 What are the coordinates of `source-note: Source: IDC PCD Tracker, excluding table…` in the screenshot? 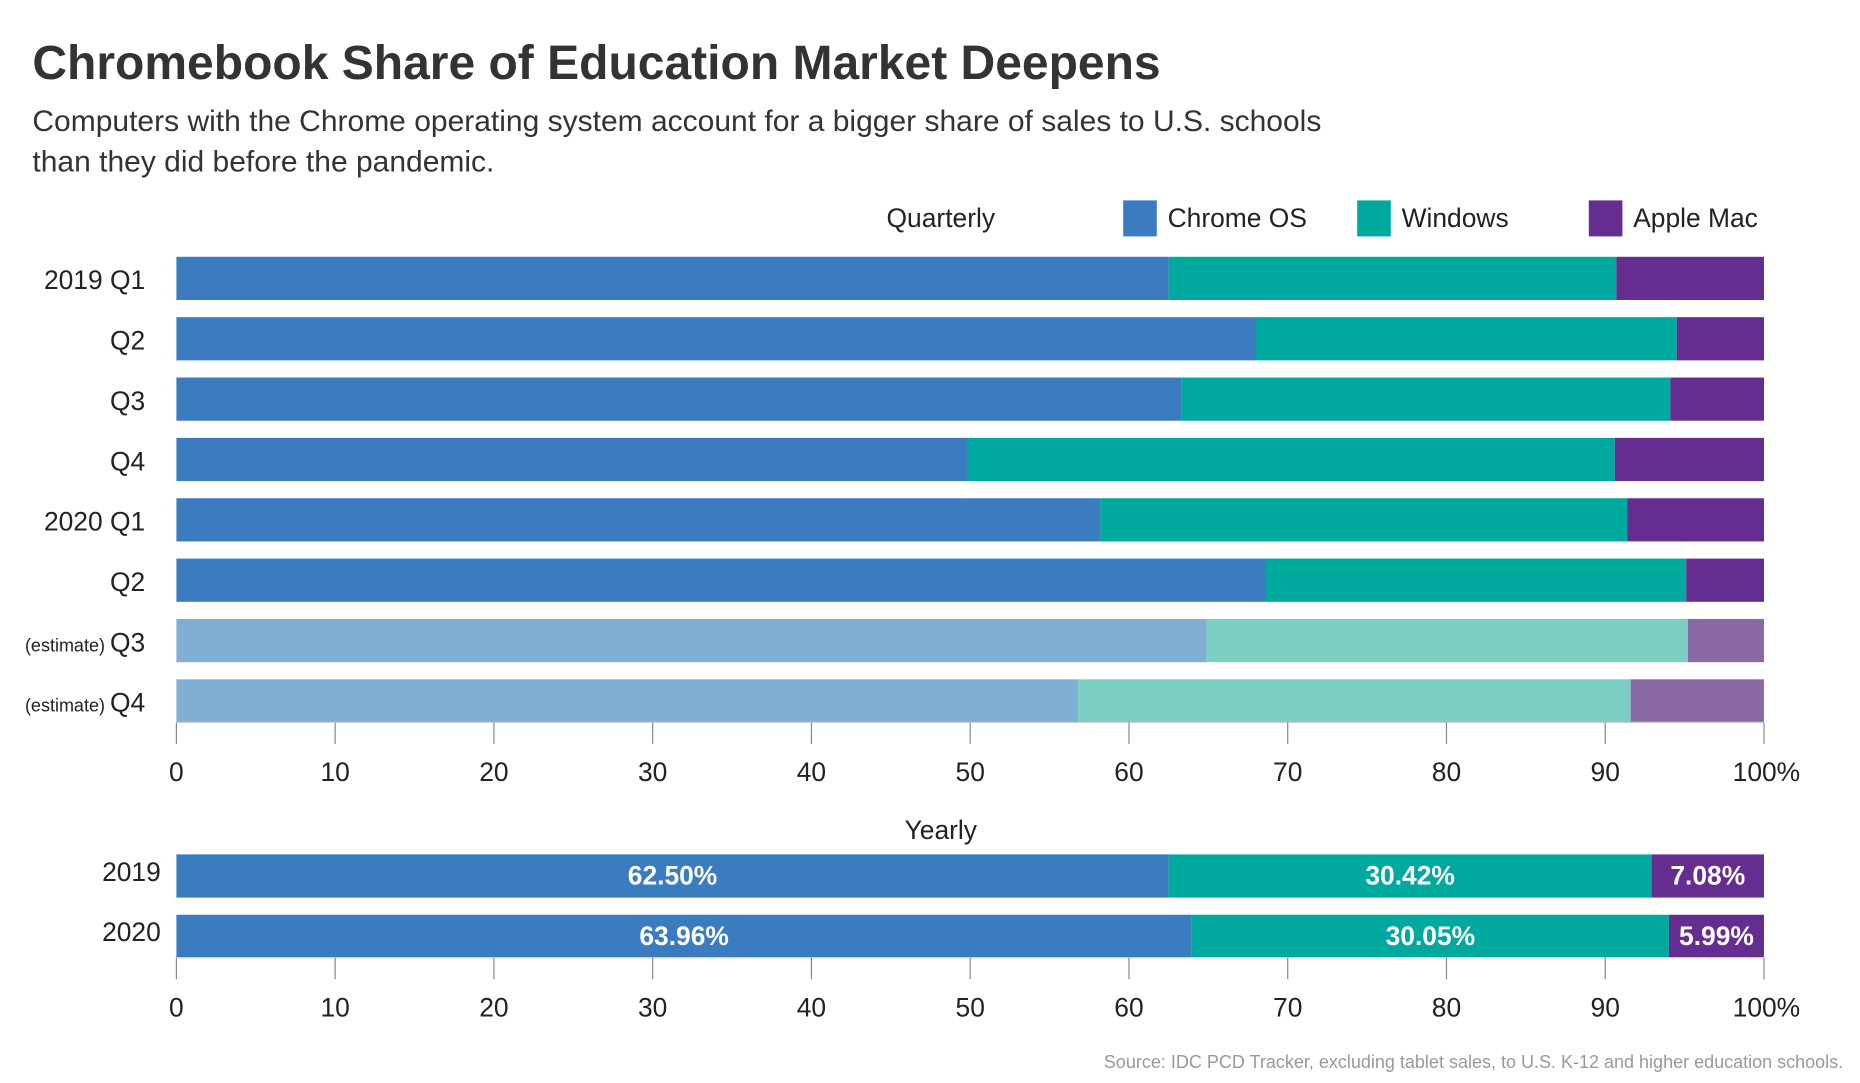 It's located at (1473, 1062).